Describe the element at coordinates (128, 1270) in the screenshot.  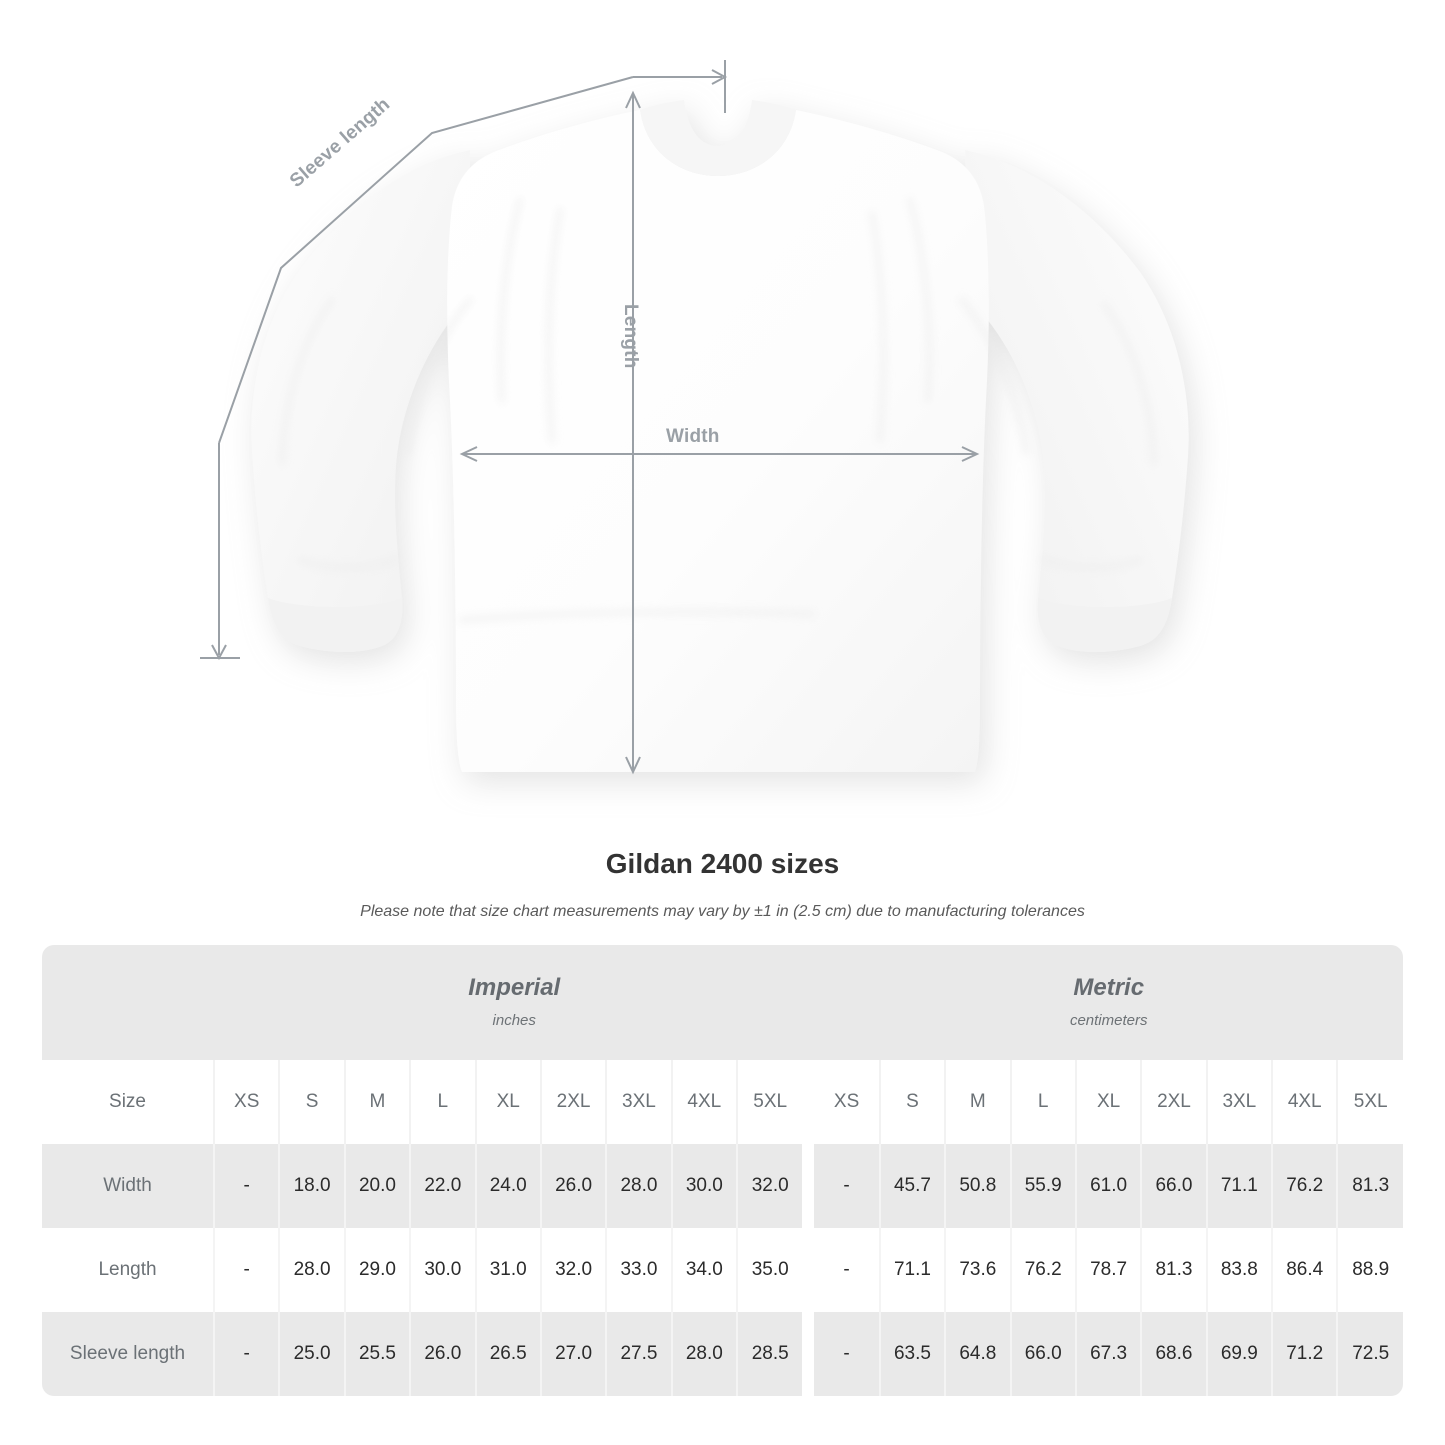
I see `row-label-length: Length` at that location.